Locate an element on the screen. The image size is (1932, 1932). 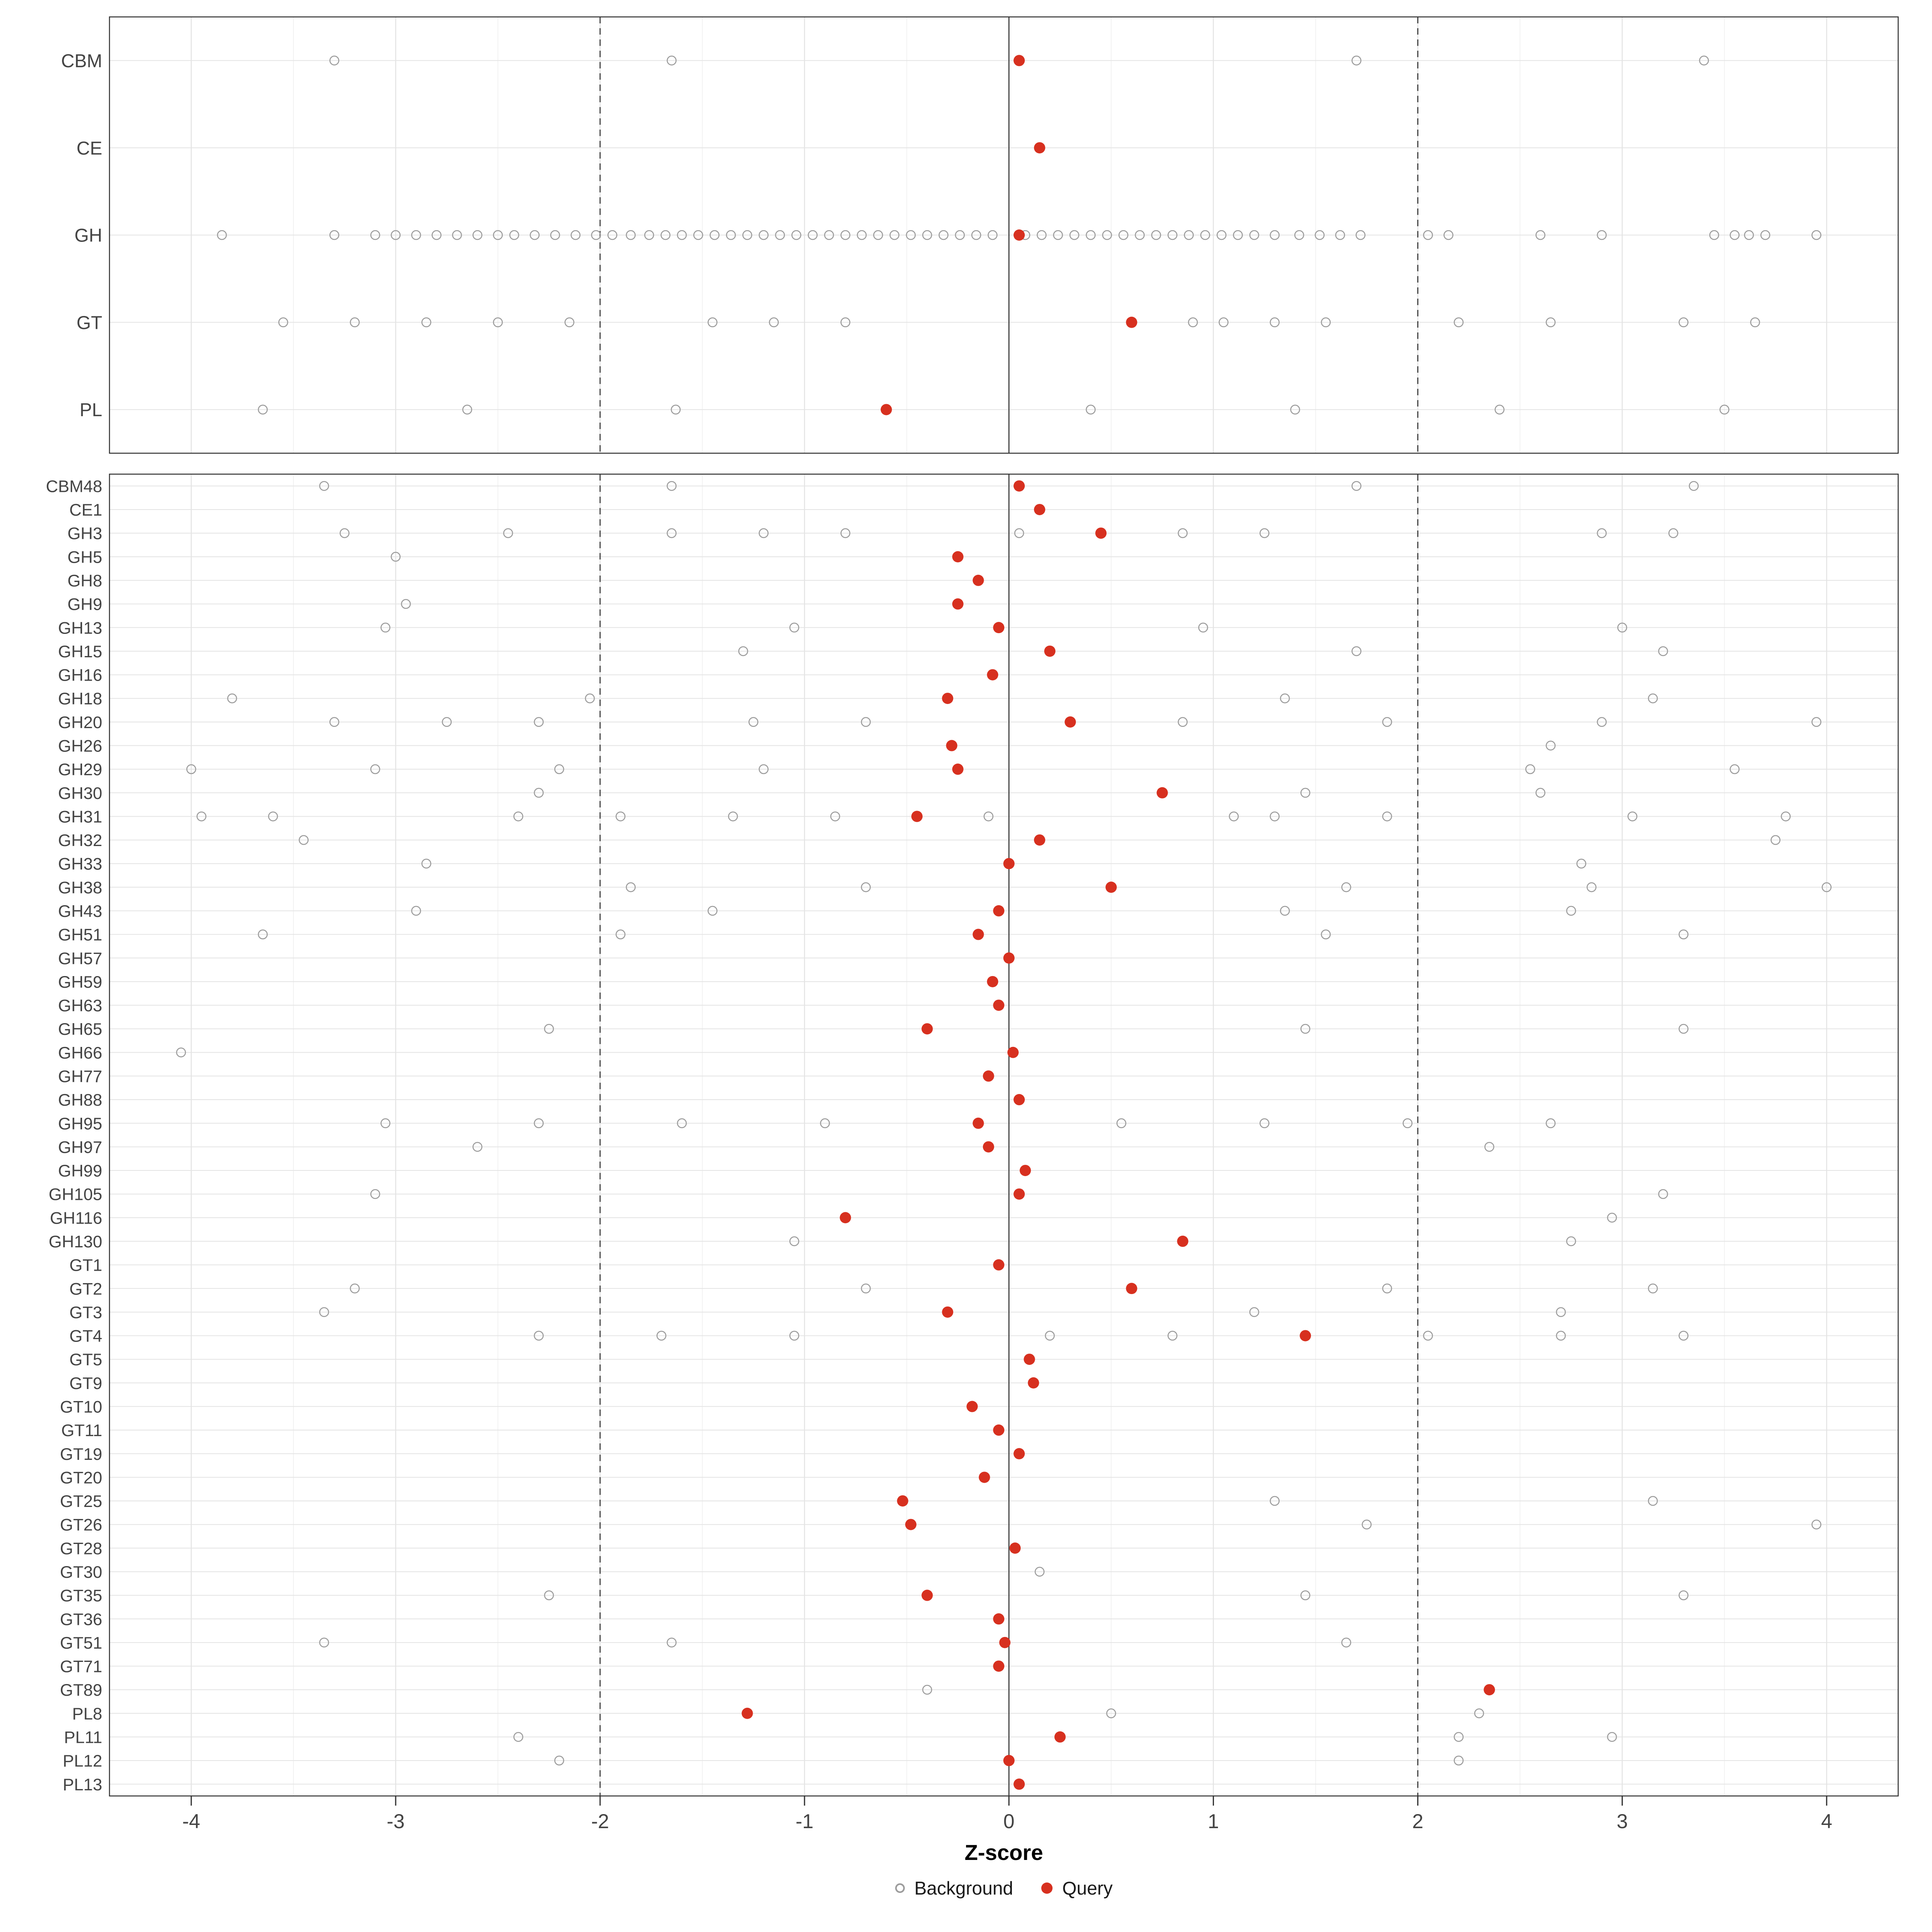
y-axis-label: GH30 is located at coordinates (80, 793).